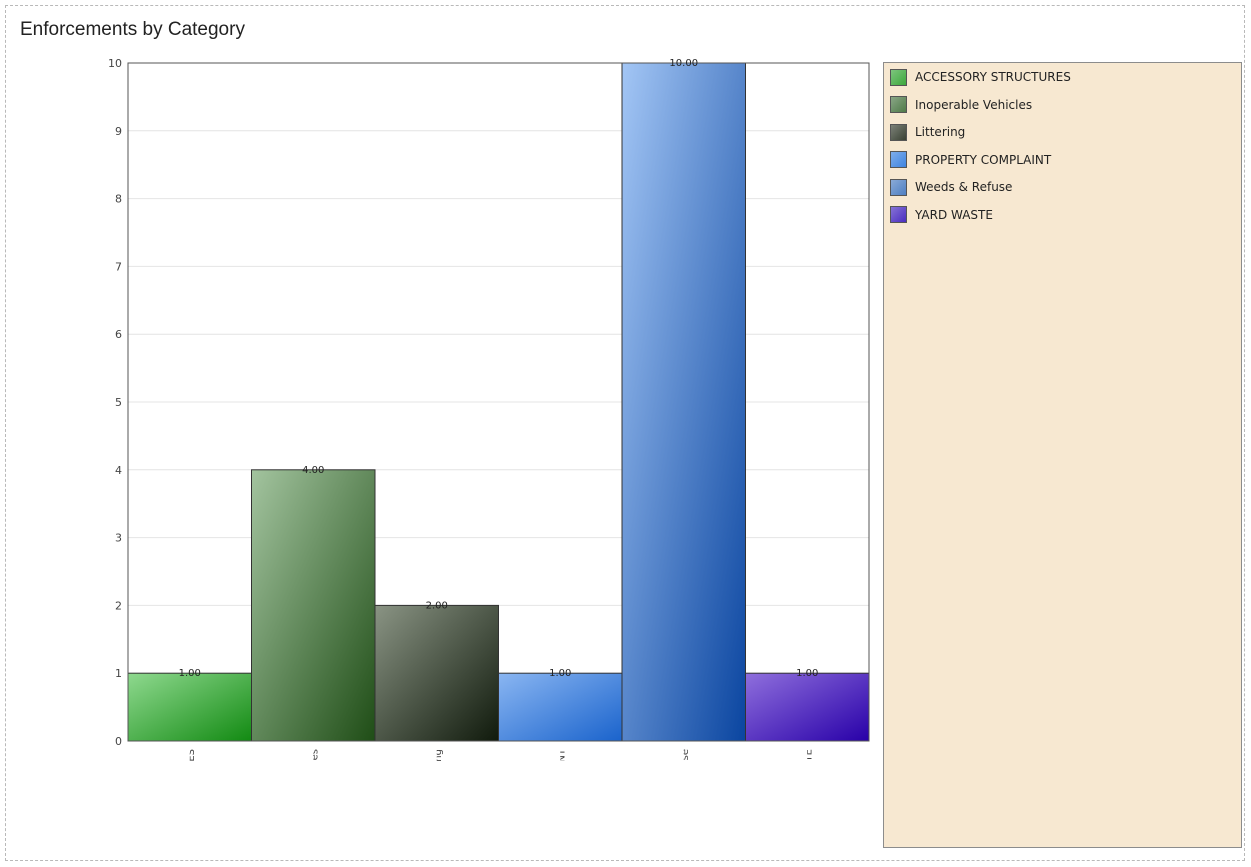  I want to click on legend-item: Inoperable Vehicles, so click(961, 105).